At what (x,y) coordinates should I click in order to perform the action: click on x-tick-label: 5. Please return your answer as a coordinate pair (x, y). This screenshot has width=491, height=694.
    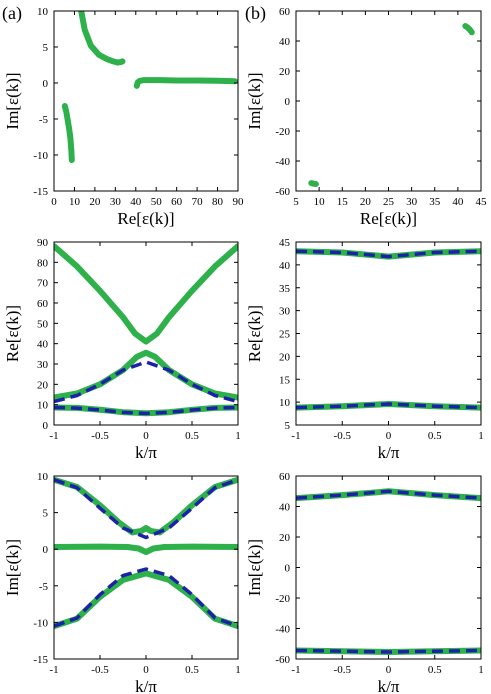
    Looking at the image, I should click on (296, 202).